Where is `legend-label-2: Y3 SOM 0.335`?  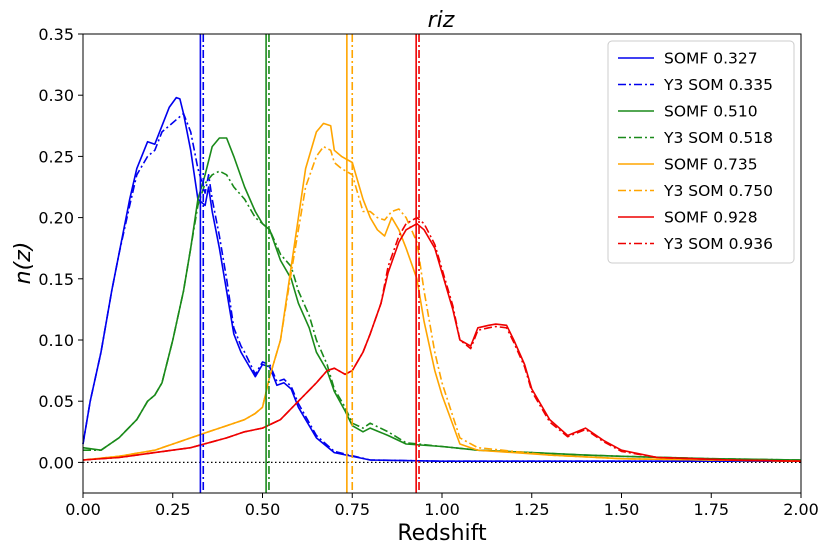
legend-label-2: Y3 SOM 0.335 is located at coordinates (718, 85).